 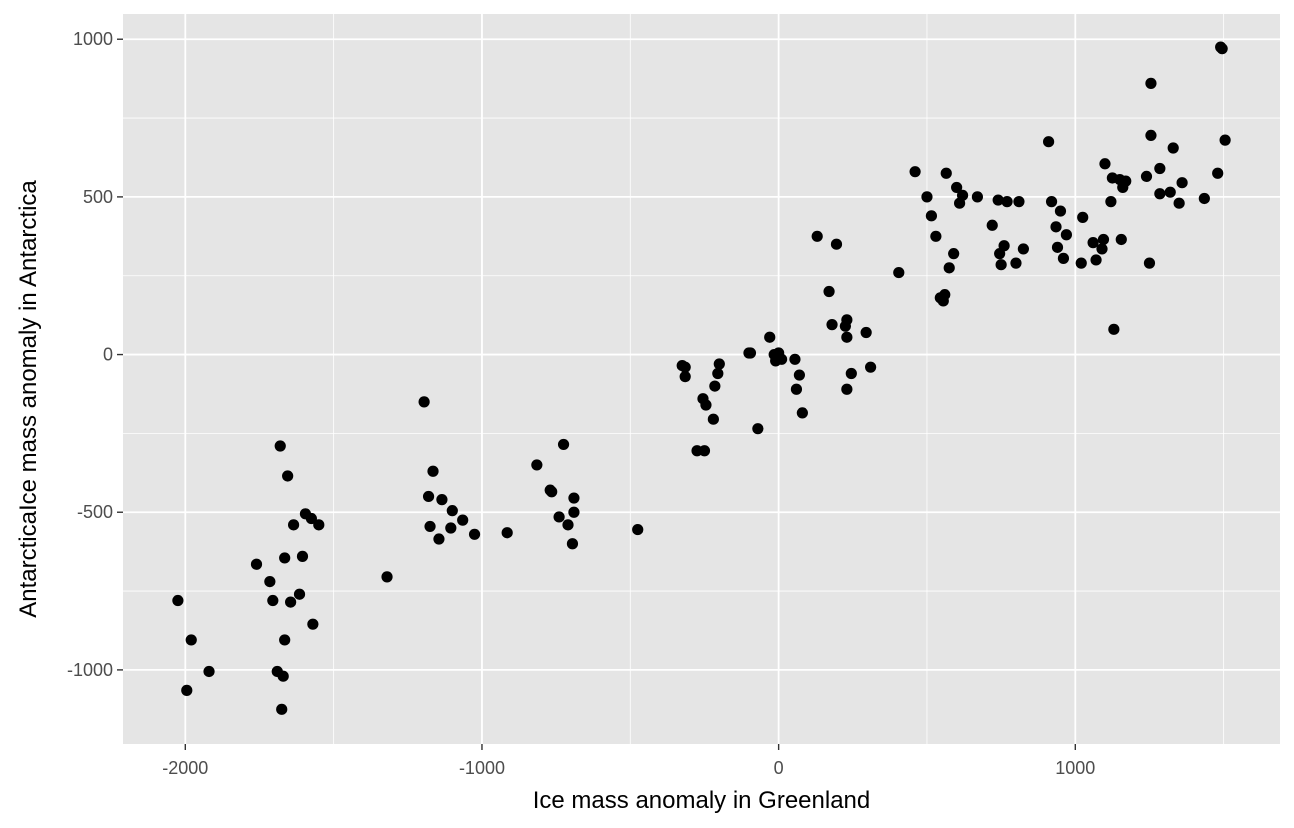 I want to click on y-tick-label: 500, so click(x=98, y=197).